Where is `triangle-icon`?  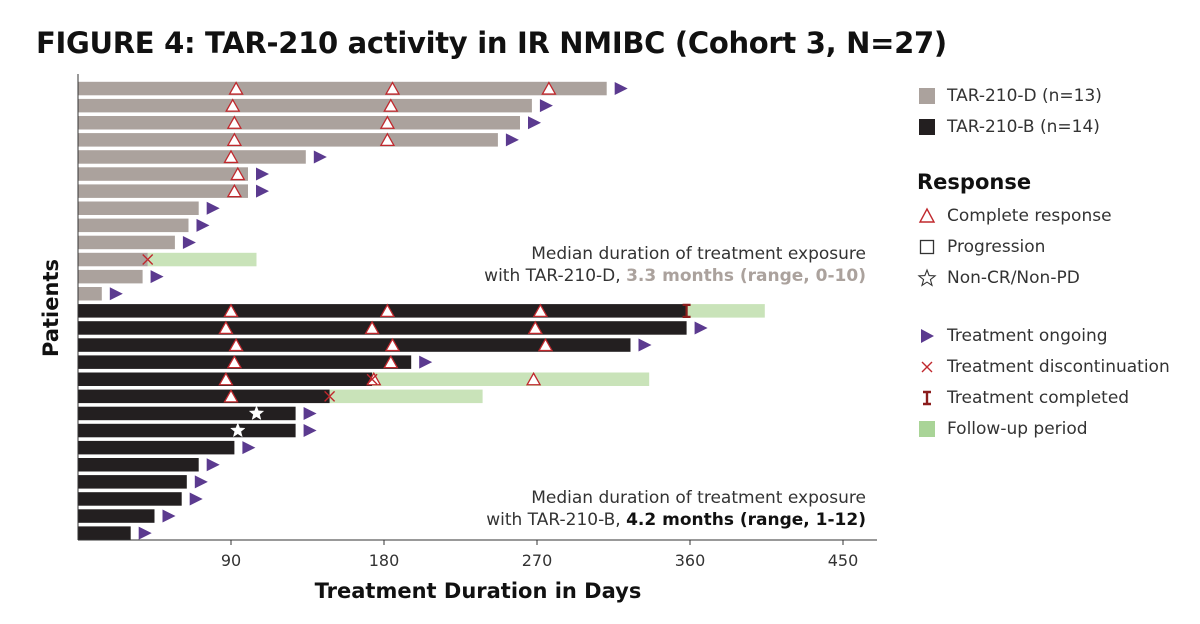 triangle-icon is located at coordinates (927, 216).